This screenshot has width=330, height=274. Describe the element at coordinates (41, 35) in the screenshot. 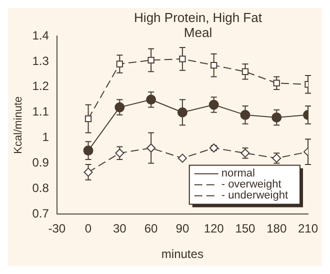

I see `y-tick-label: 1.4` at that location.